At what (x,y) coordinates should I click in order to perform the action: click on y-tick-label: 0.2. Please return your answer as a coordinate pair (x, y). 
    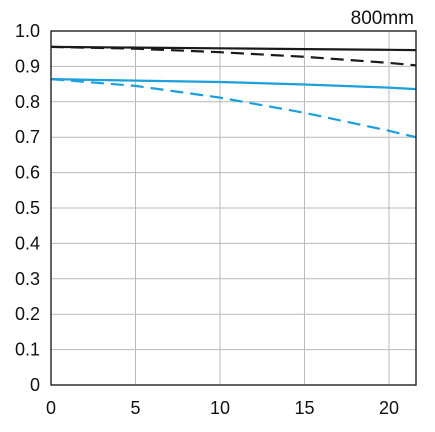
    Looking at the image, I should click on (27, 314).